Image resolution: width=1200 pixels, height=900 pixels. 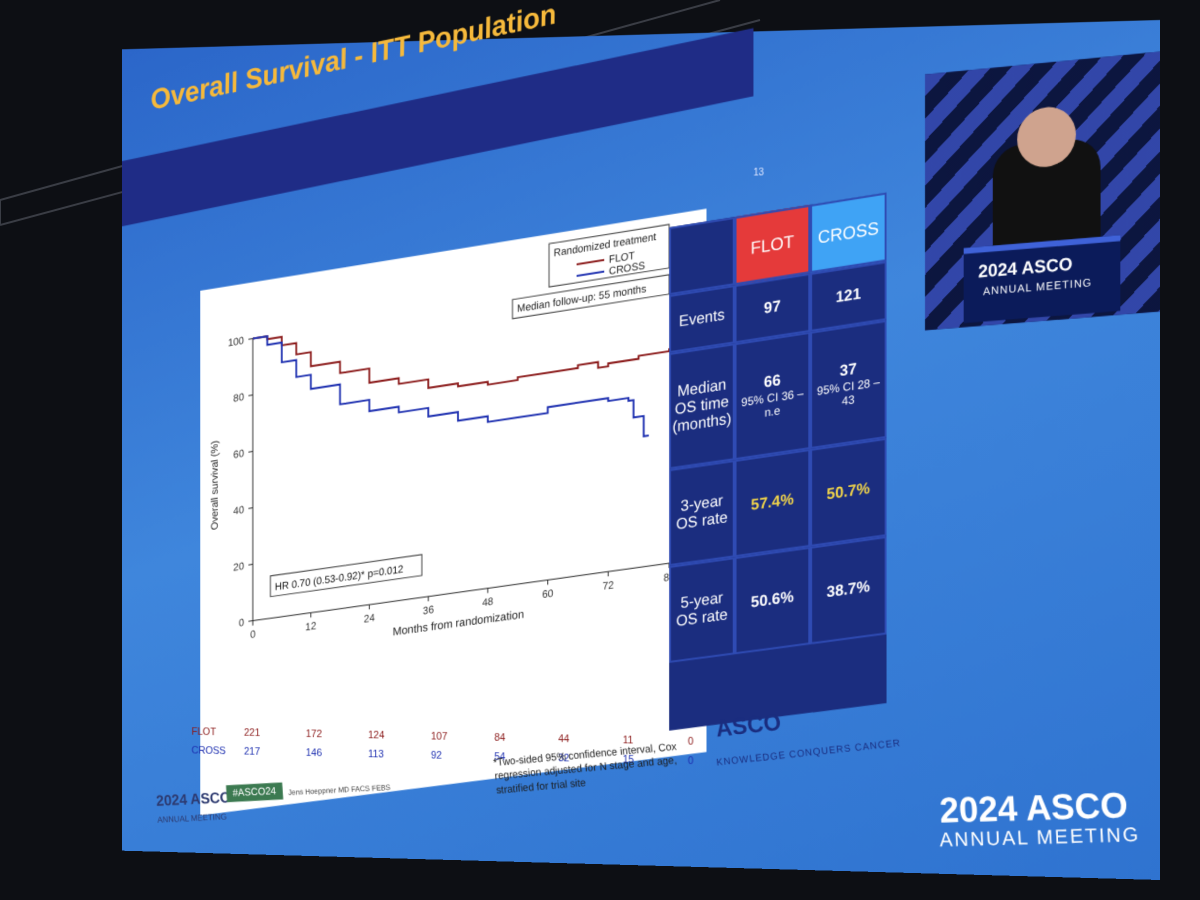 I want to click on 3yr-os-cross: 50.7%, so click(x=848, y=492).